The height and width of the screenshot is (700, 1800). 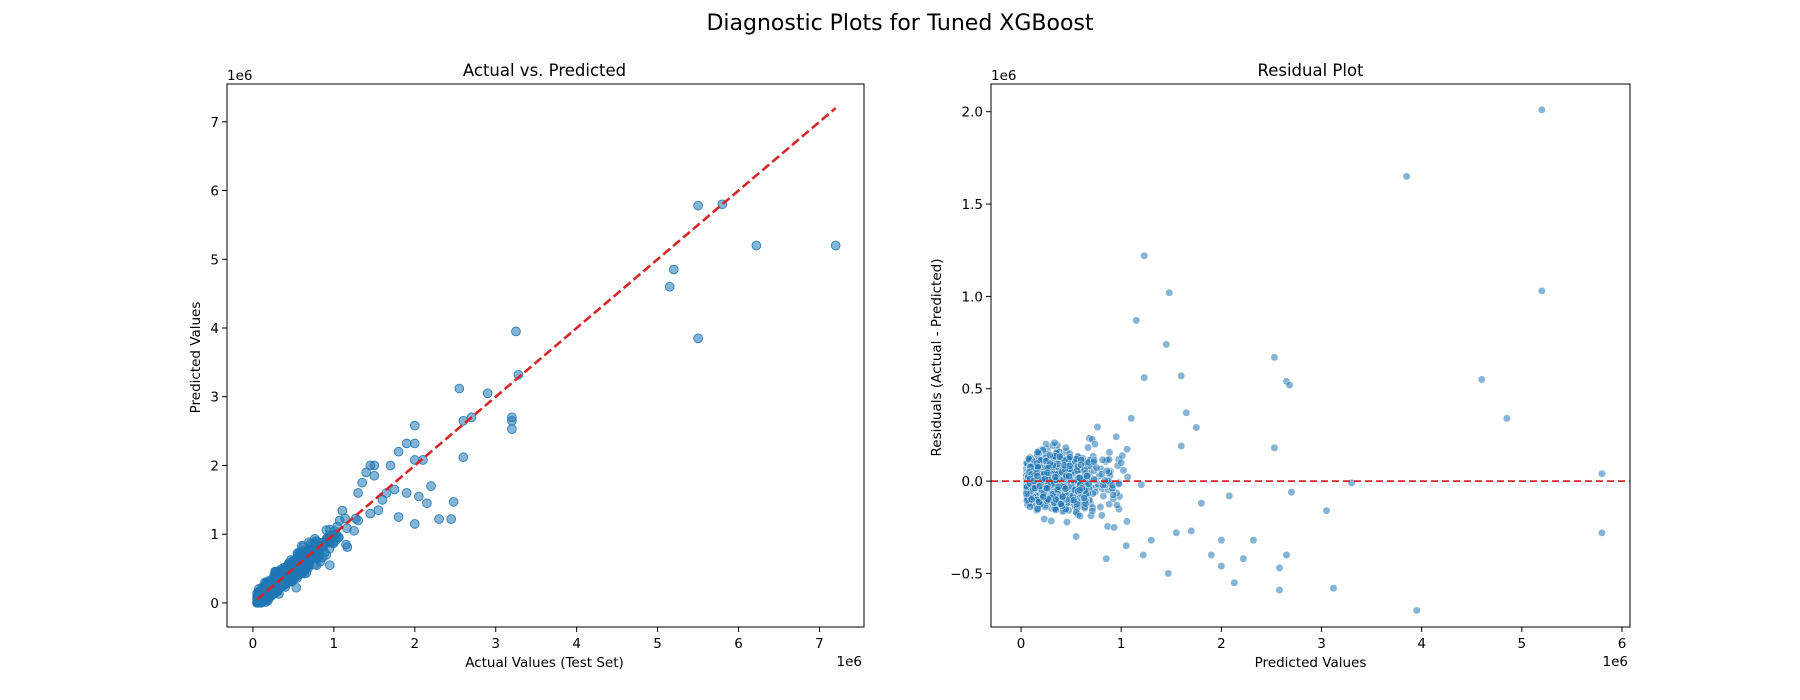 I want to click on residual-plot-ylabel: Residuals (Actual - Predicted), so click(x=937, y=358).